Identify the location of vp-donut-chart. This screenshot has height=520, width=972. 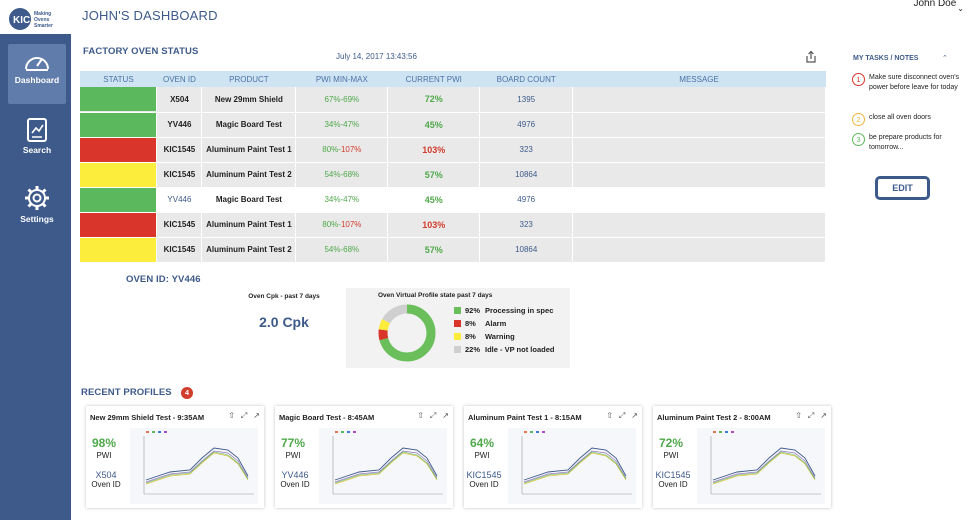
(407, 333).